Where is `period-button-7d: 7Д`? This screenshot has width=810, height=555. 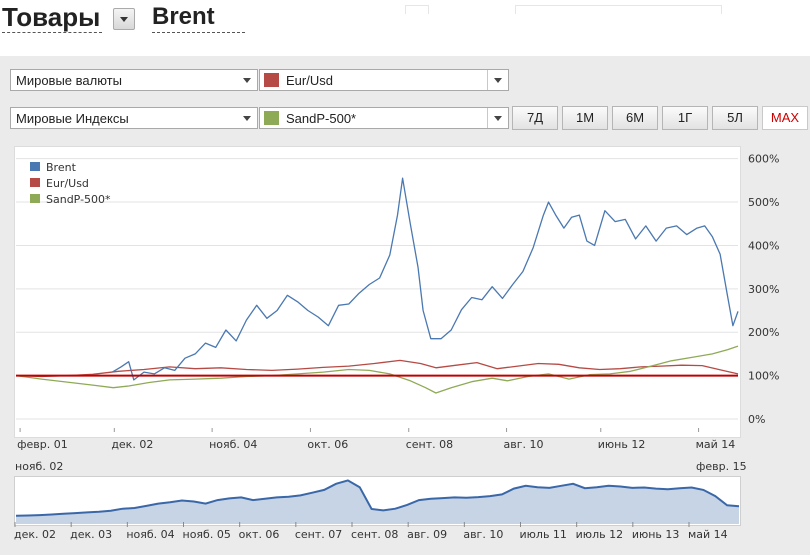
period-button-7d: 7Д is located at coordinates (535, 118).